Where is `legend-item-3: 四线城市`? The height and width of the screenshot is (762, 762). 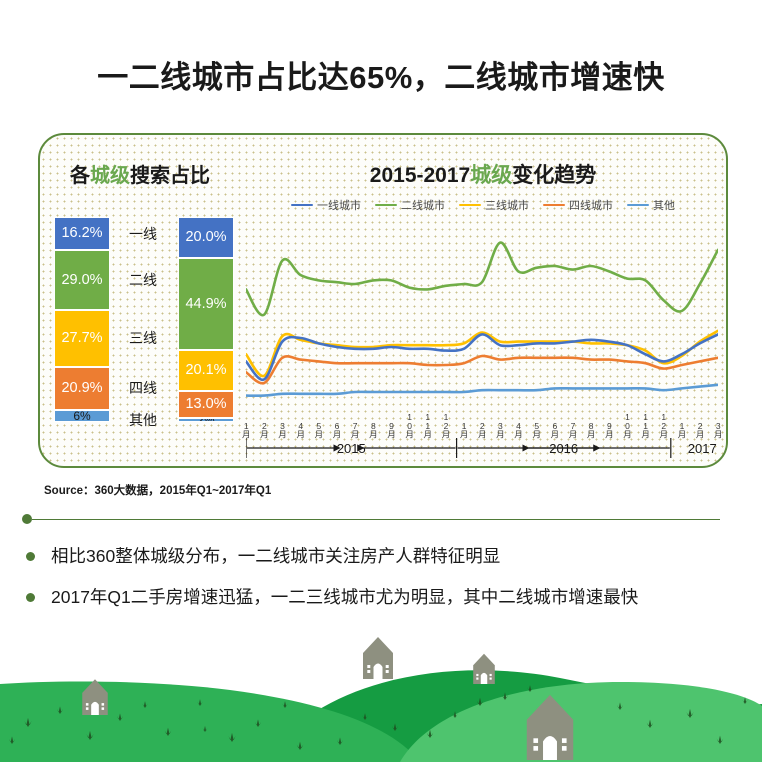 legend-item-3: 四线城市 is located at coordinates (578, 205).